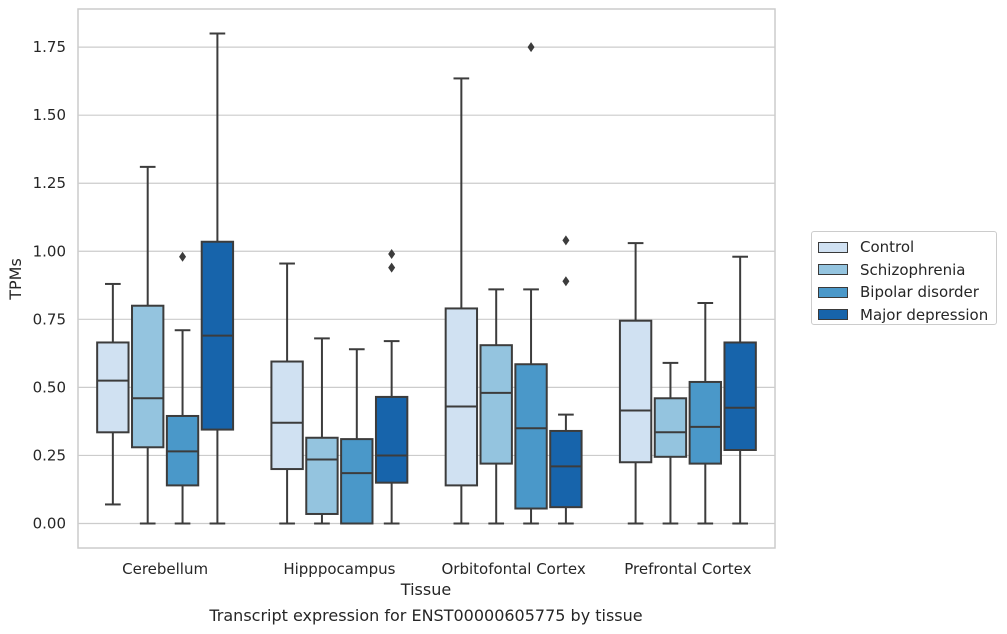 The width and height of the screenshot is (1007, 634). Describe the element at coordinates (49, 251) in the screenshot. I see `y-tick-label: 1.00` at that location.